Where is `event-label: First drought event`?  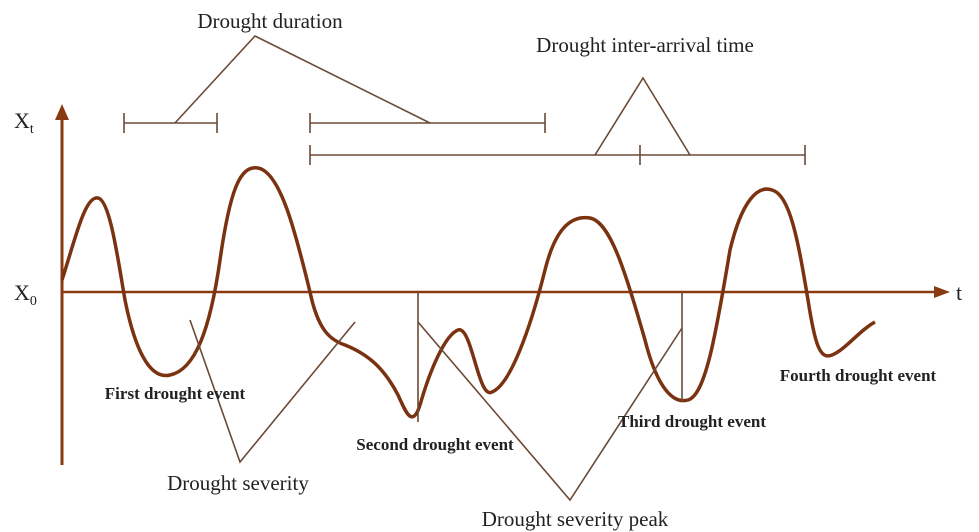 event-label: First drought event is located at coordinates (175, 393).